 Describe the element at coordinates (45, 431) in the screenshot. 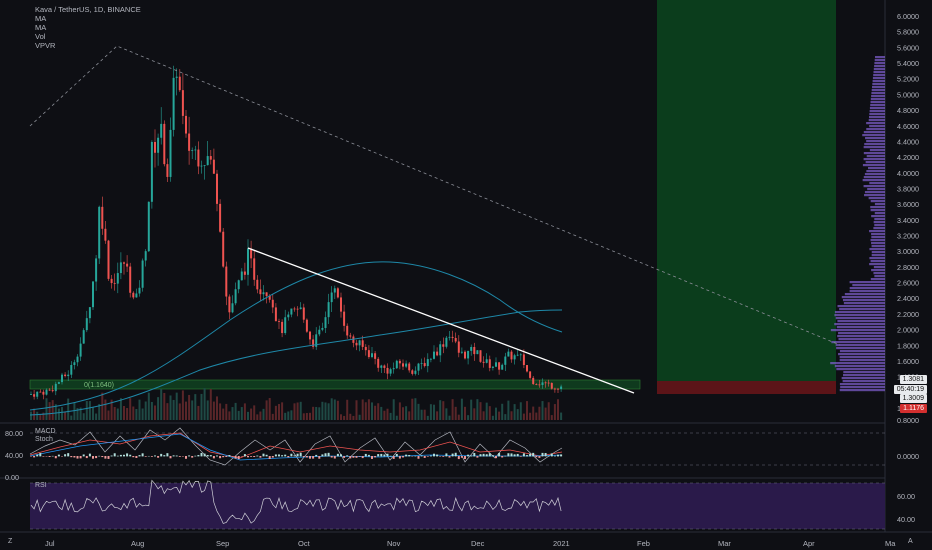

I see `macd-label: MACD` at that location.